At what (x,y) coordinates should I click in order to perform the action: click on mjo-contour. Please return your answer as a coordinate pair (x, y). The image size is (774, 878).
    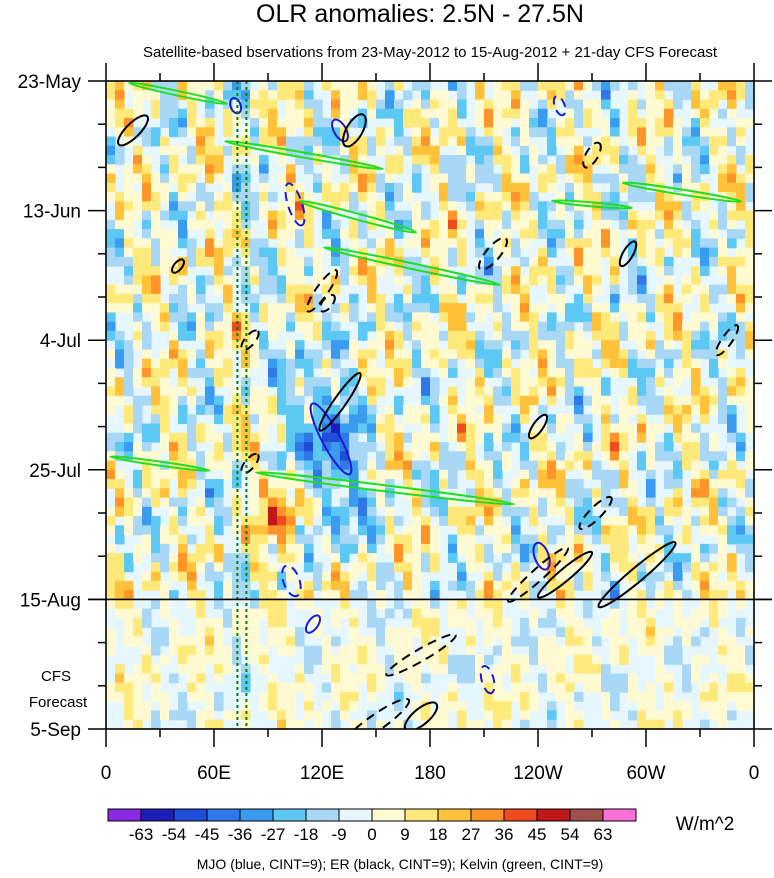
    Looking at the image, I should click on (541, 556).